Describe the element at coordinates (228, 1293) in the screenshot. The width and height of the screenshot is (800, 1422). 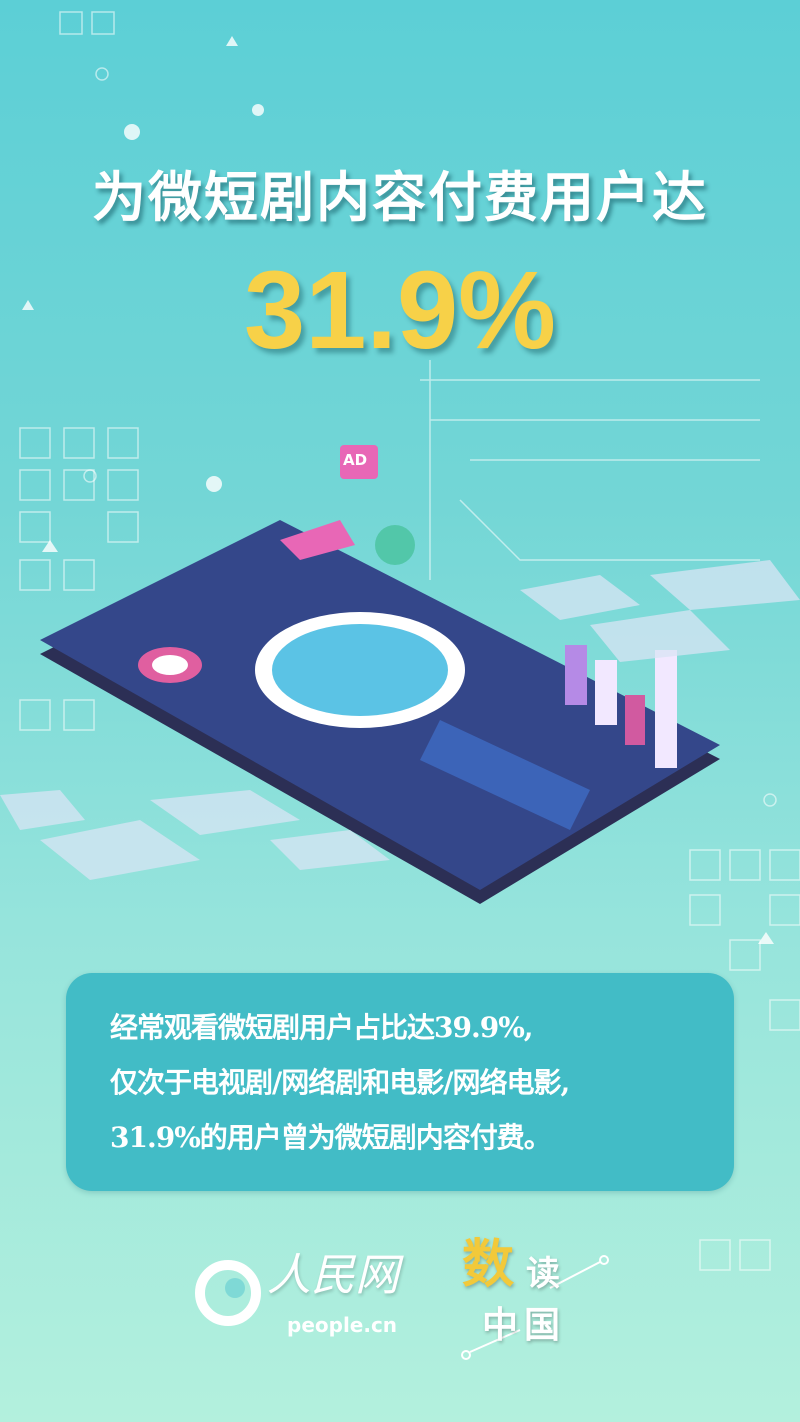
I see `people-logo-mark-icon` at that location.